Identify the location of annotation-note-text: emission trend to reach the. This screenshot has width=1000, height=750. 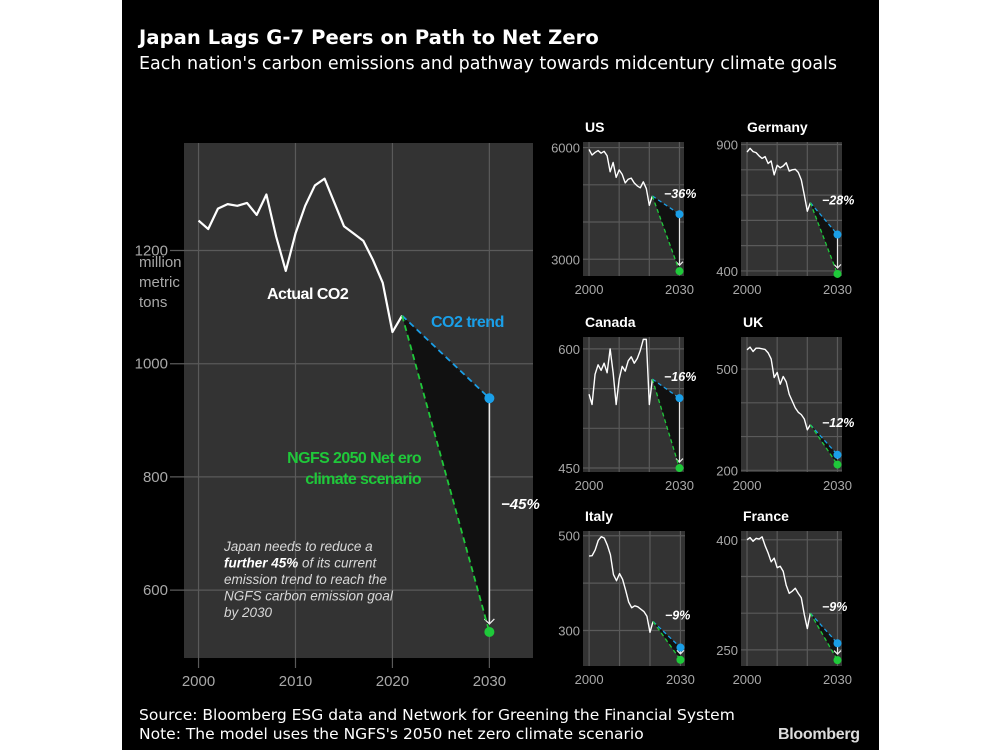
(305, 579).